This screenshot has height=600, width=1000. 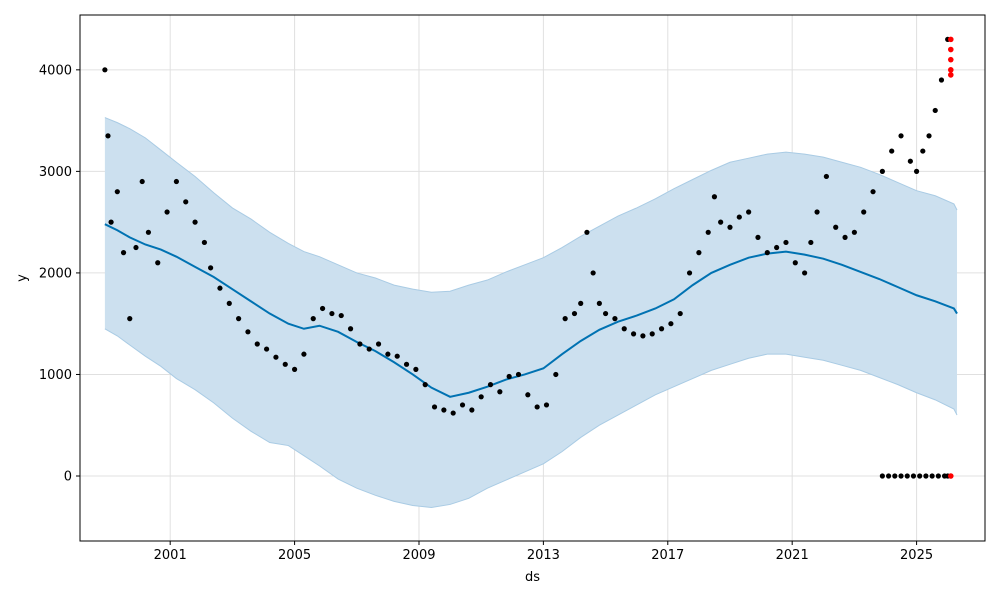 What do you see at coordinates (418, 555) in the screenshot?
I see `x-tick-label: 2009` at bounding box center [418, 555].